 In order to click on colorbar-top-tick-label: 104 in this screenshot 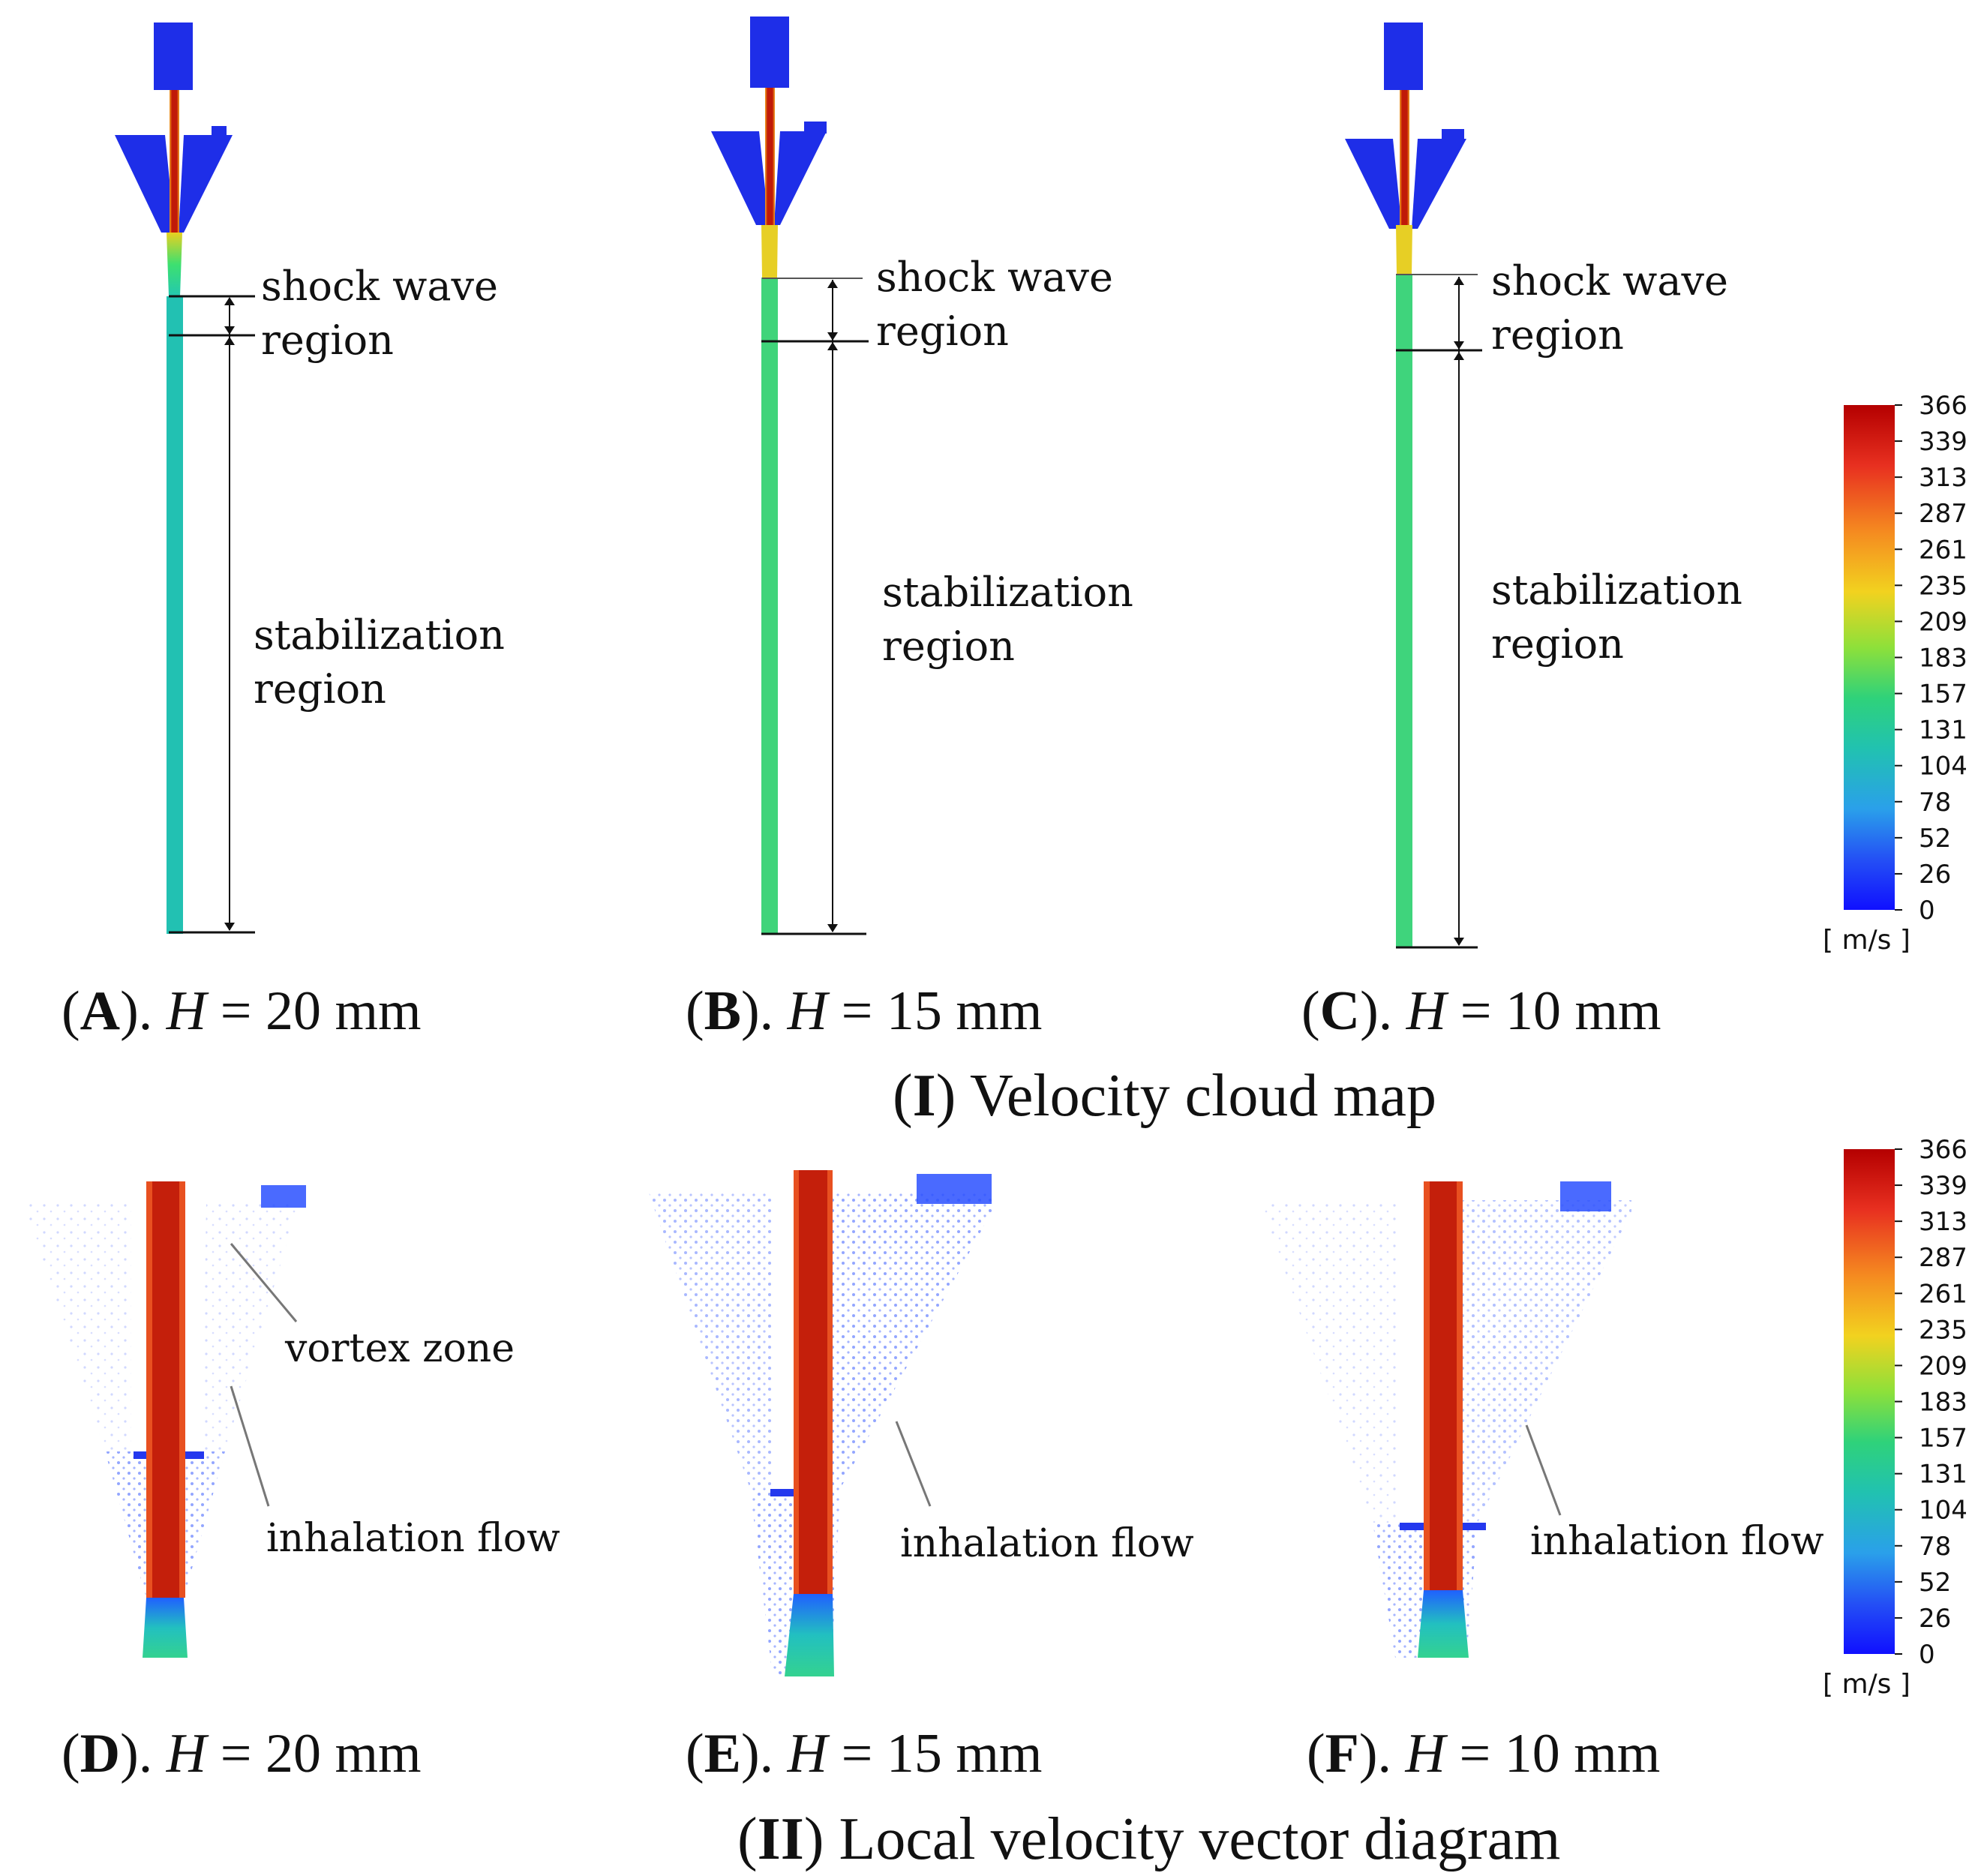, I will do `click(1943, 767)`.